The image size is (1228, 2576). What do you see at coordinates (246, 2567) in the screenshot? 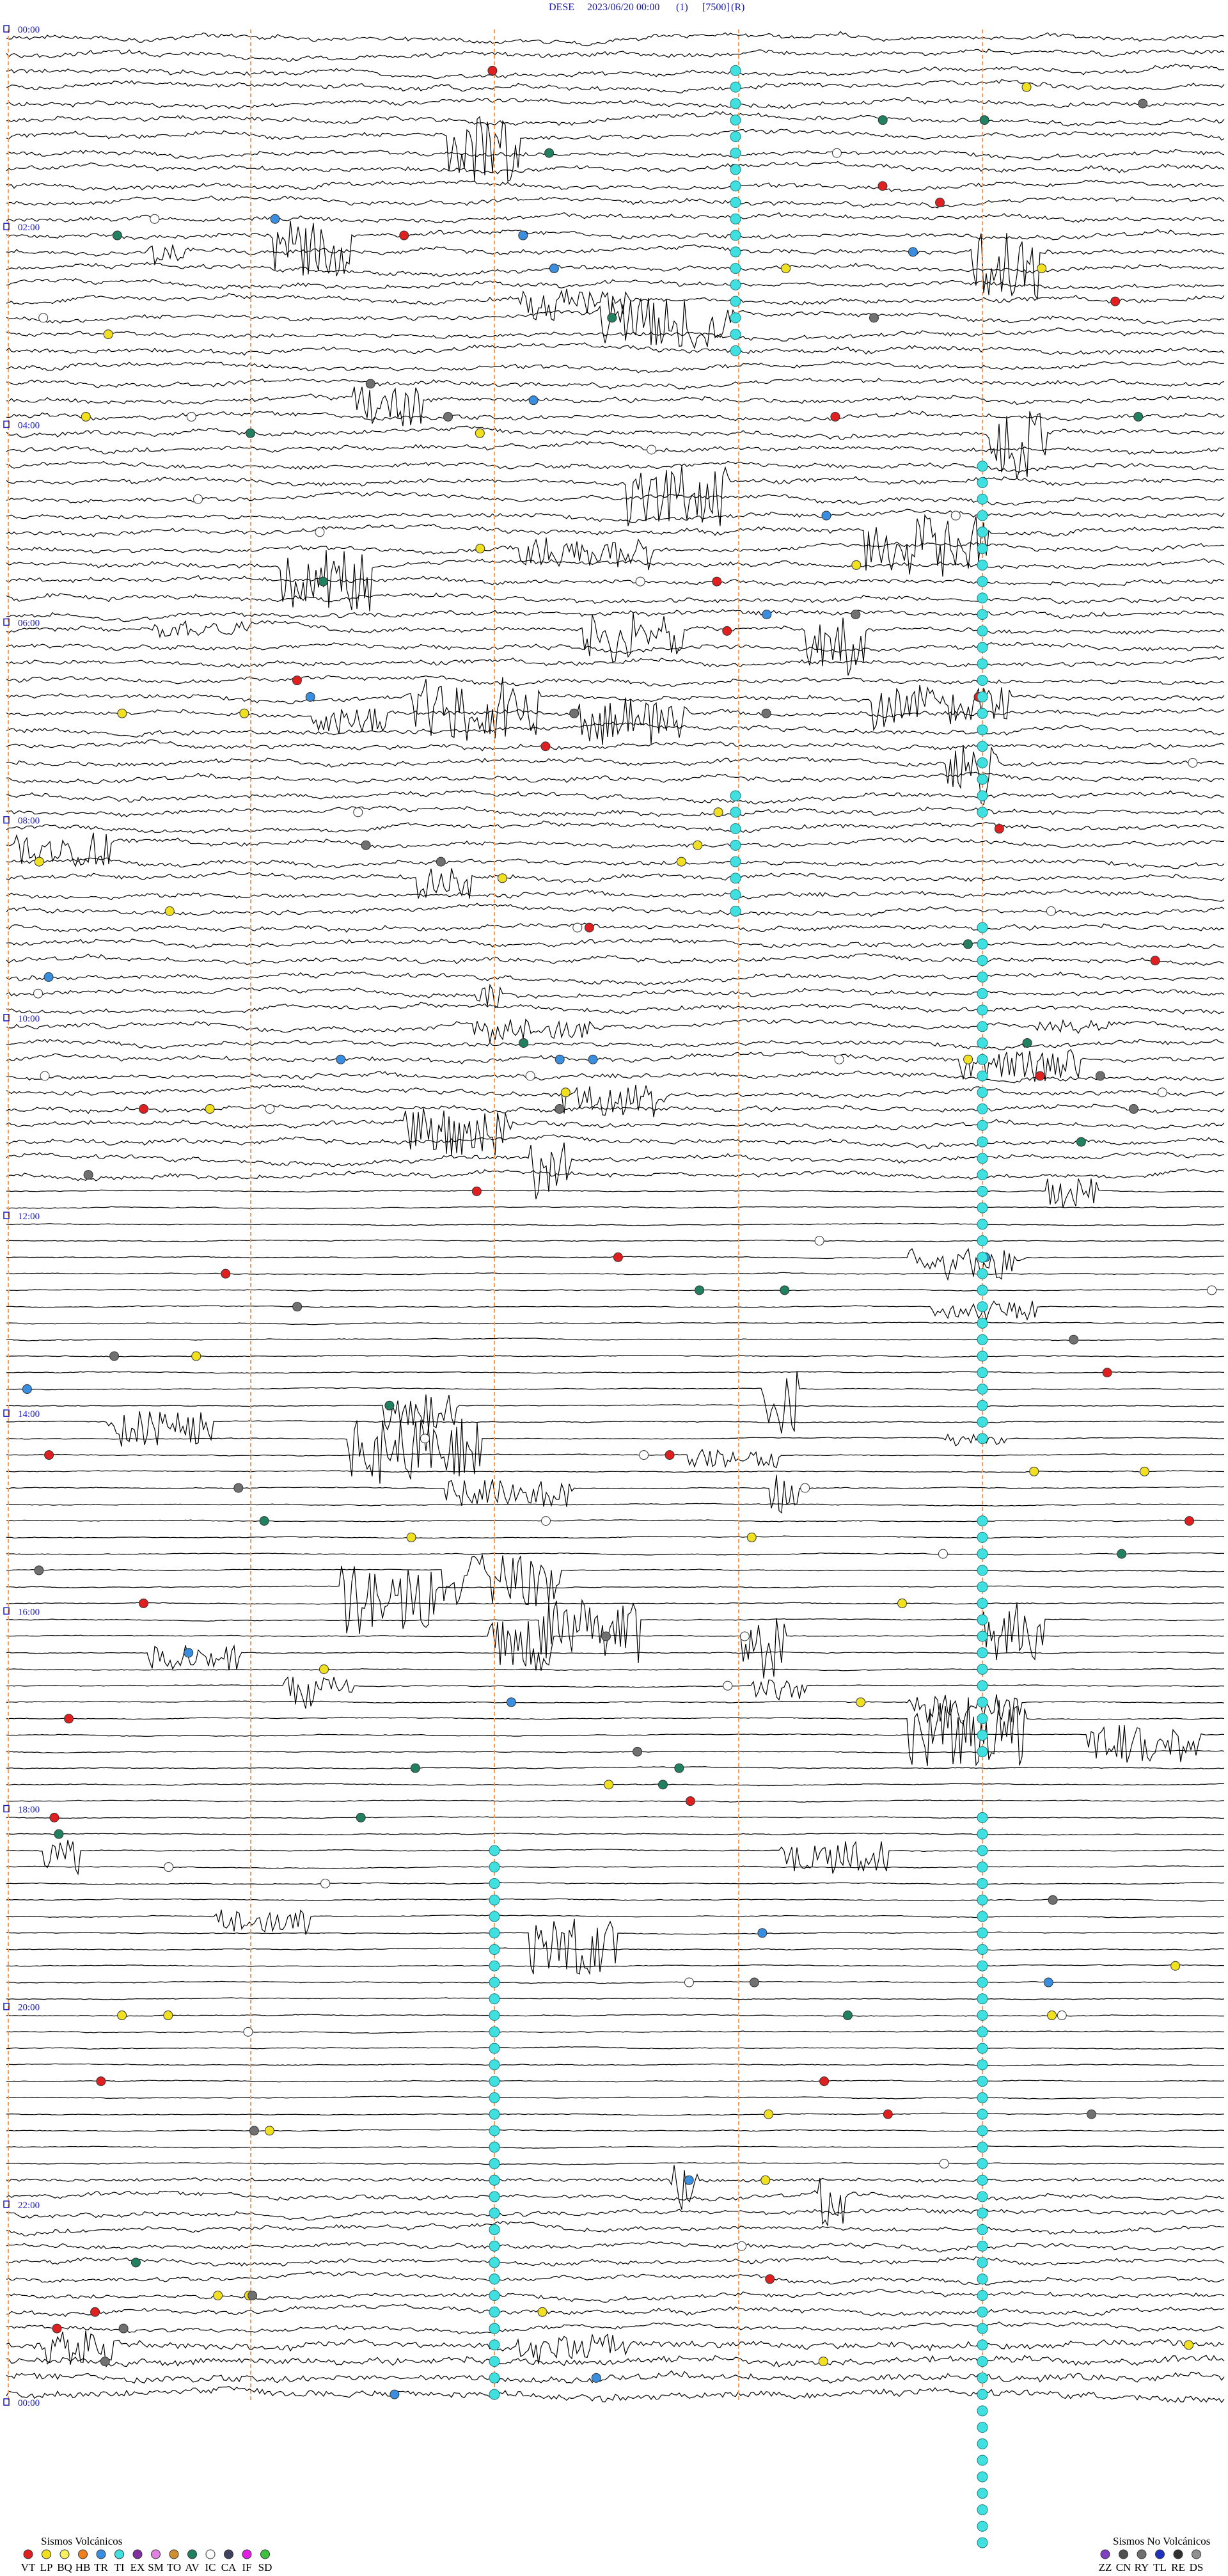
I see `legend-label: IF` at bounding box center [246, 2567].